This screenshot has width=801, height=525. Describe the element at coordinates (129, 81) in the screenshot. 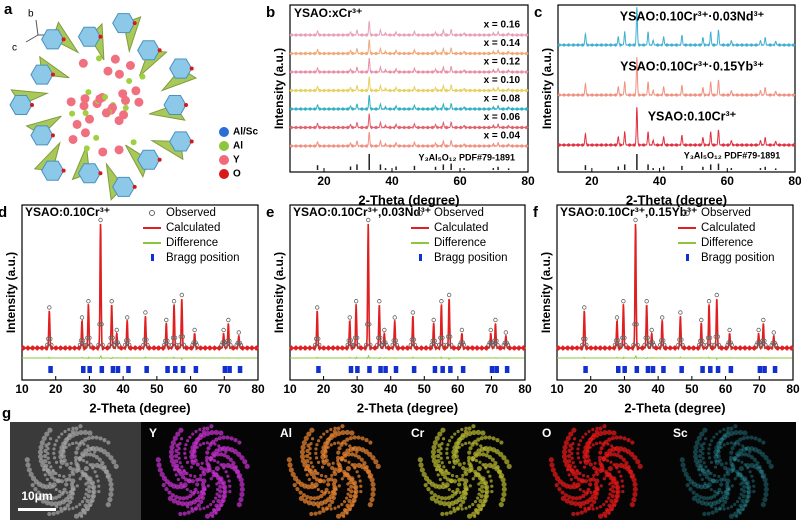

I see `al-atom` at that location.